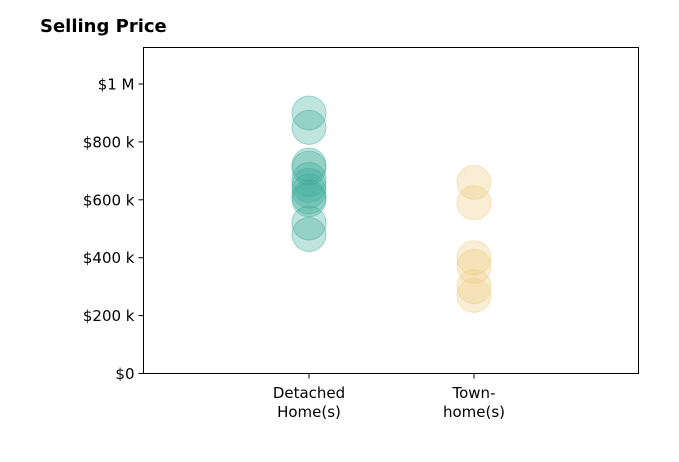 The height and width of the screenshot is (462, 679). I want to click on chart-title: Selling Price, so click(103, 26).